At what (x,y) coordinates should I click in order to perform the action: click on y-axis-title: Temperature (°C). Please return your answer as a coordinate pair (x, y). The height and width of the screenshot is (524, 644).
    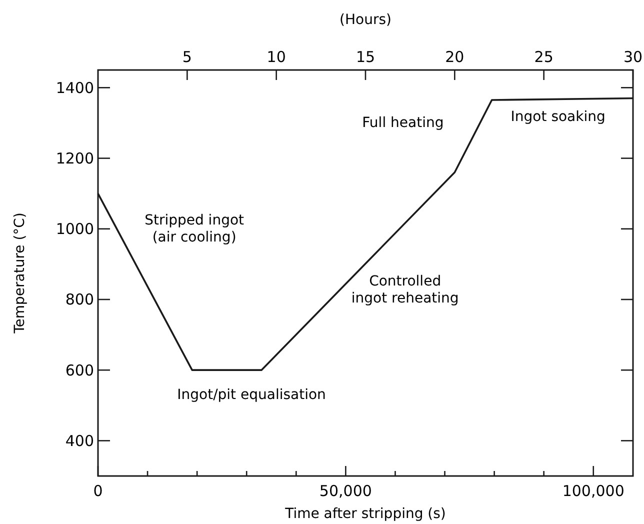
    Looking at the image, I should click on (20, 273).